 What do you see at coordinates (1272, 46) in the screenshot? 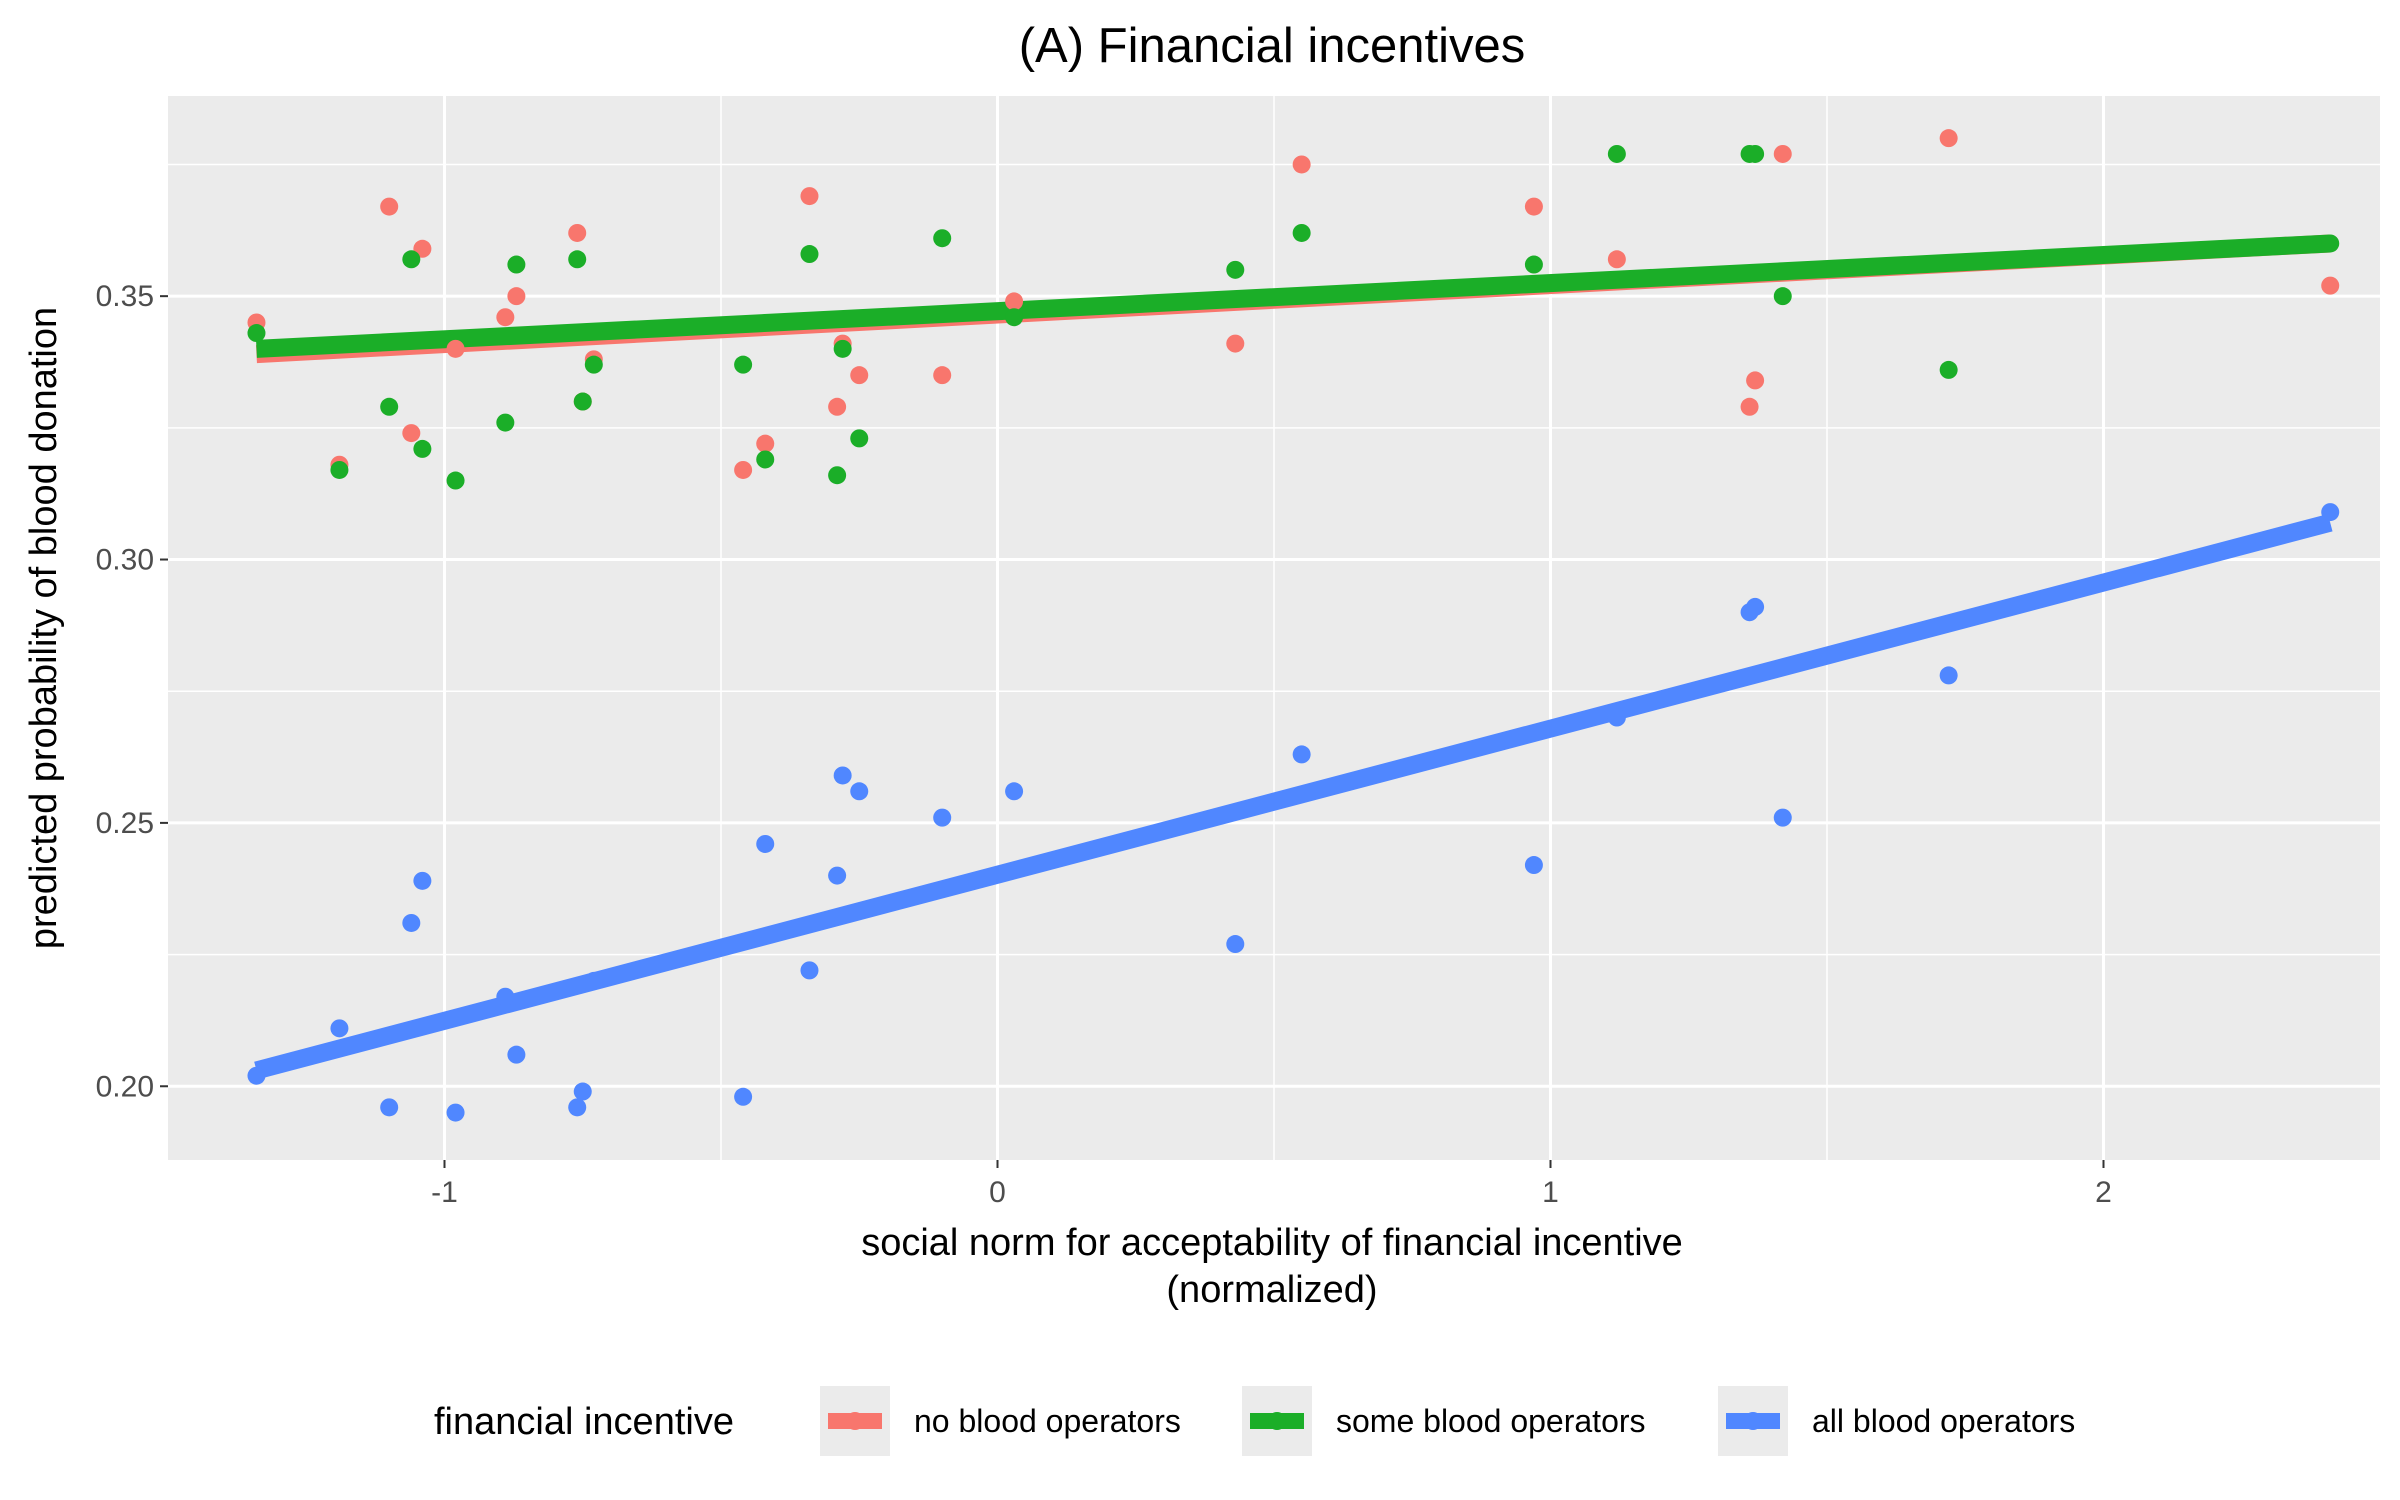
I see `chart-title: (A) Financial incentives` at bounding box center [1272, 46].